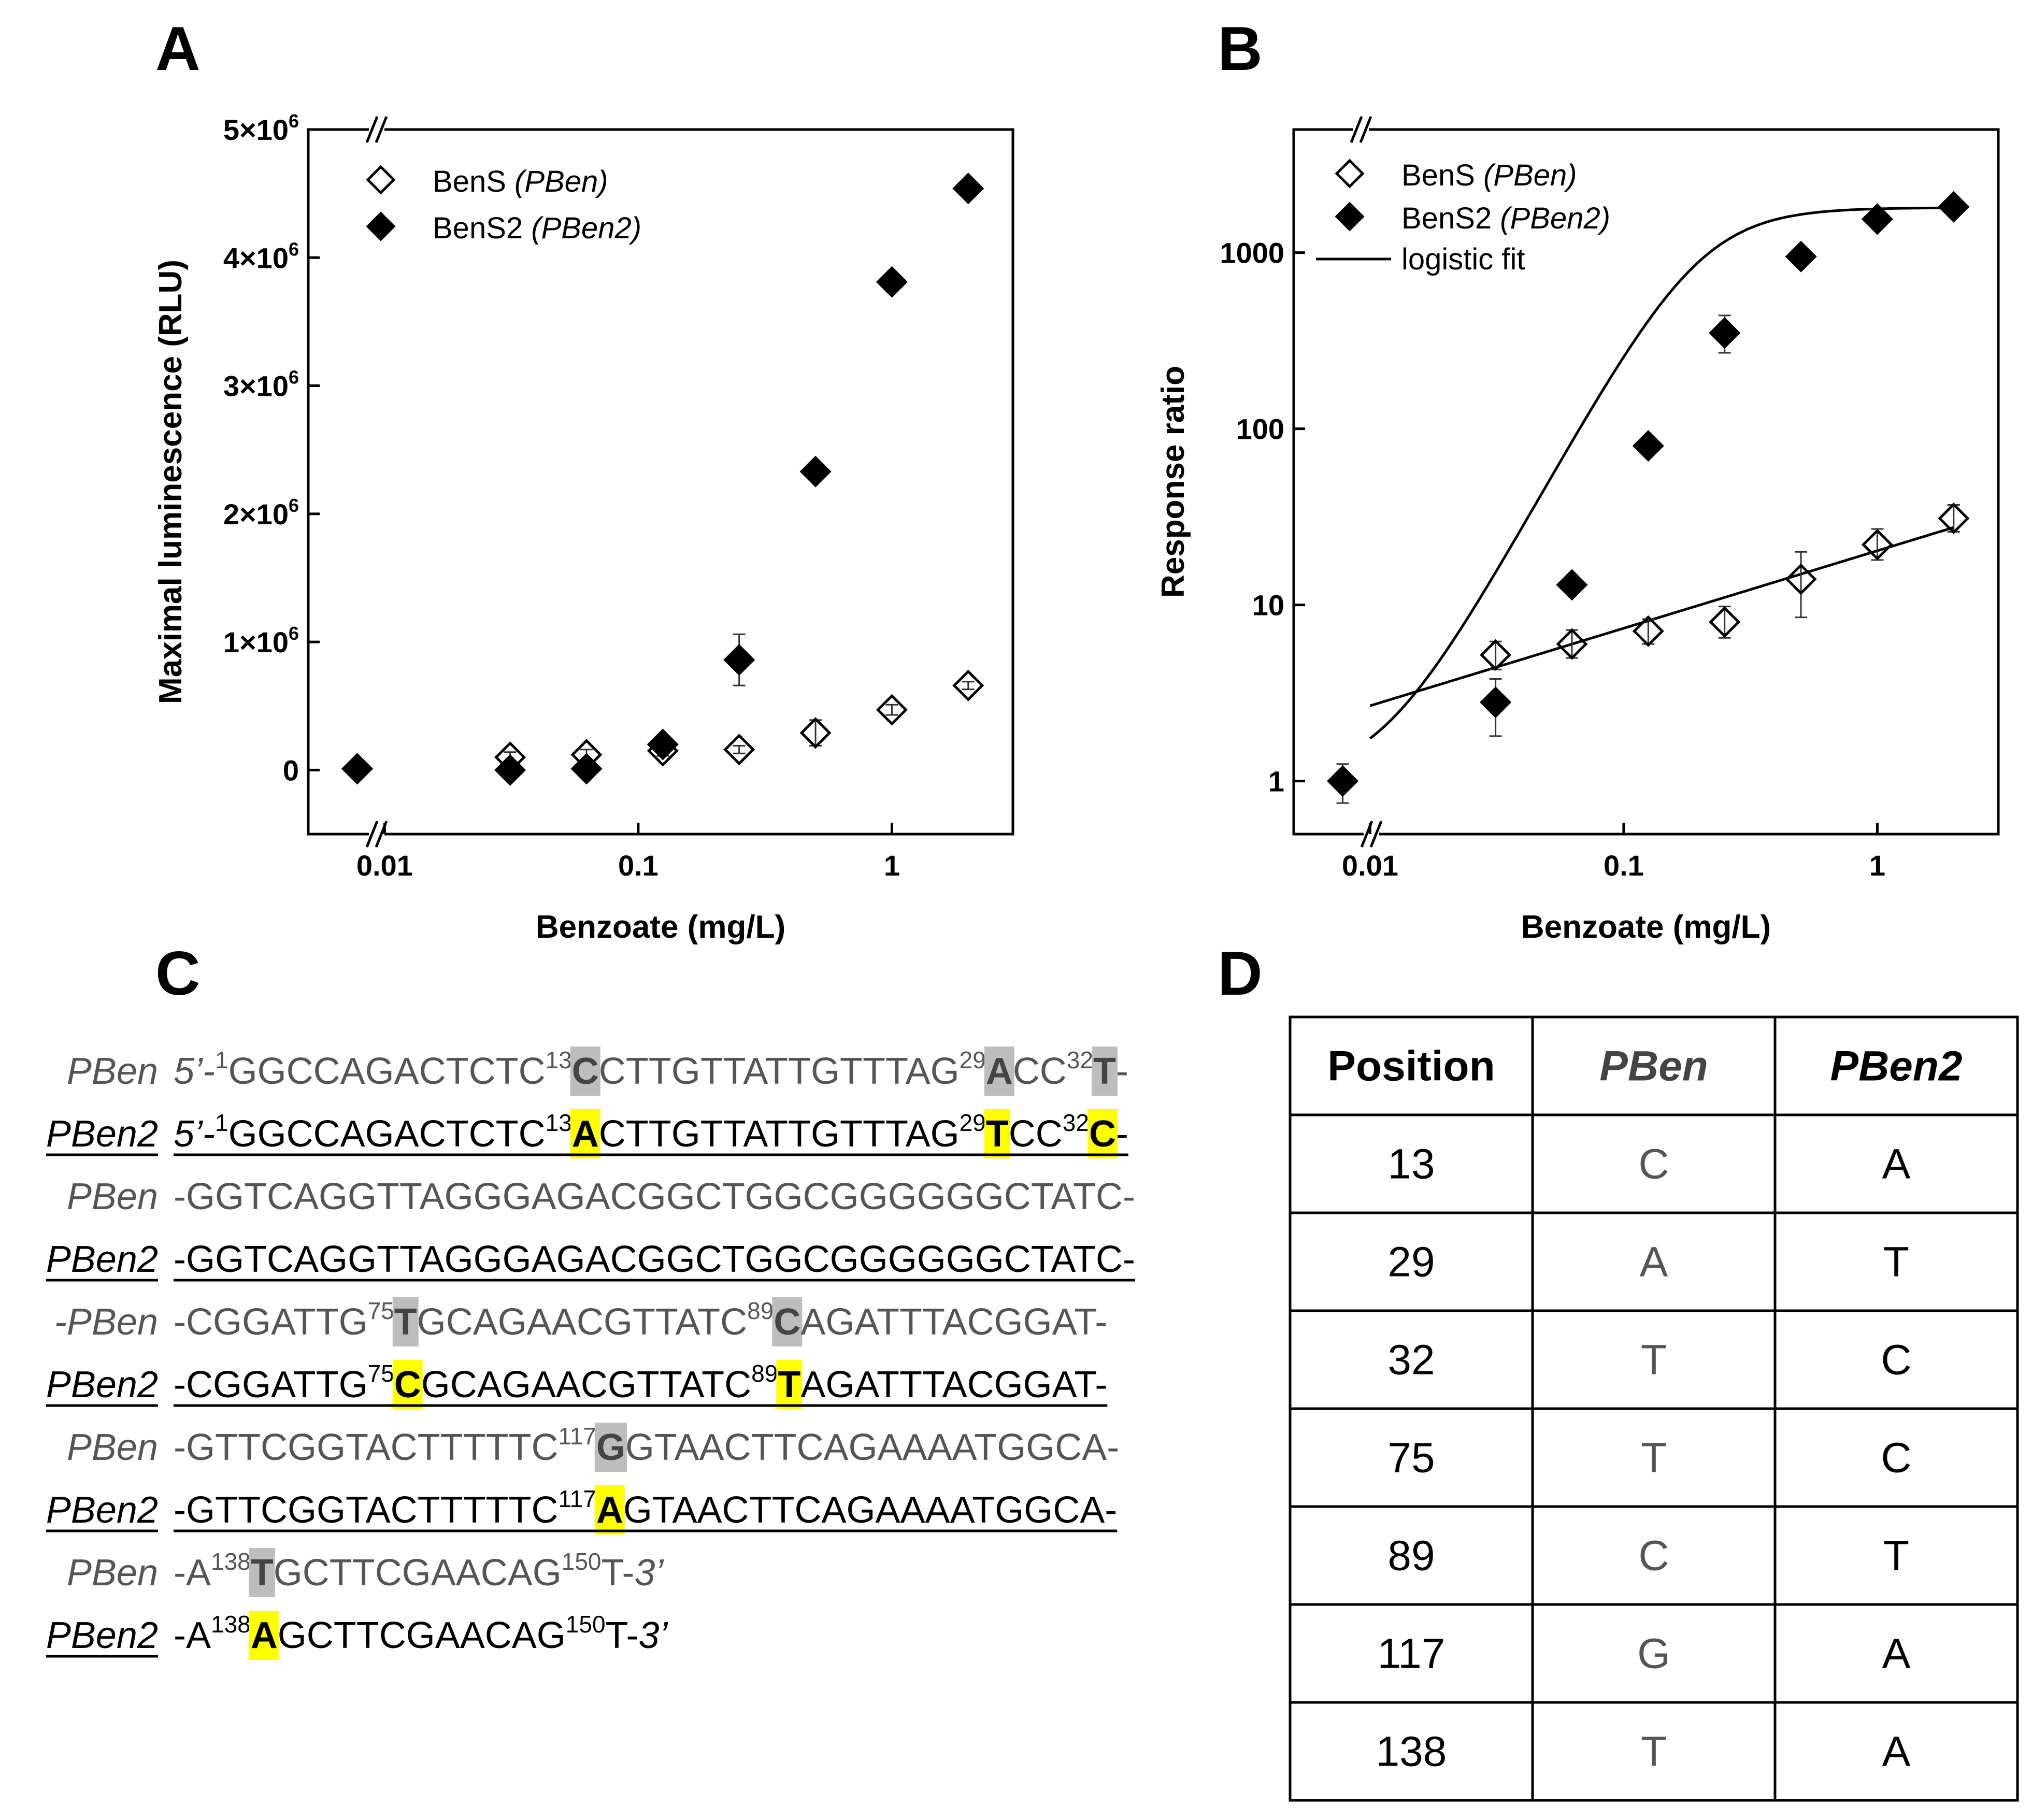 This screenshot has height=1820, width=2032. I want to click on chart-b-y-axis-title: Response ratio, so click(1173, 482).